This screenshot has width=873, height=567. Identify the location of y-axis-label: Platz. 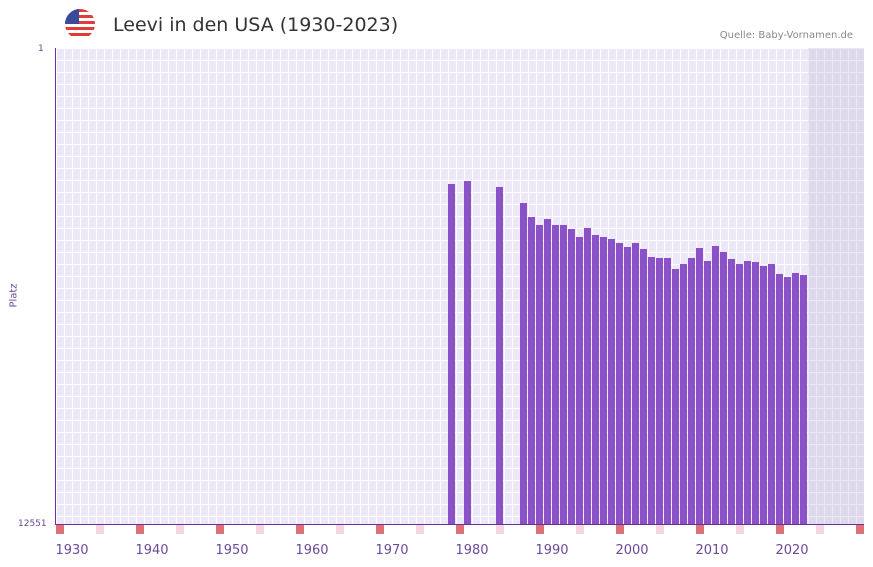
(14, 295).